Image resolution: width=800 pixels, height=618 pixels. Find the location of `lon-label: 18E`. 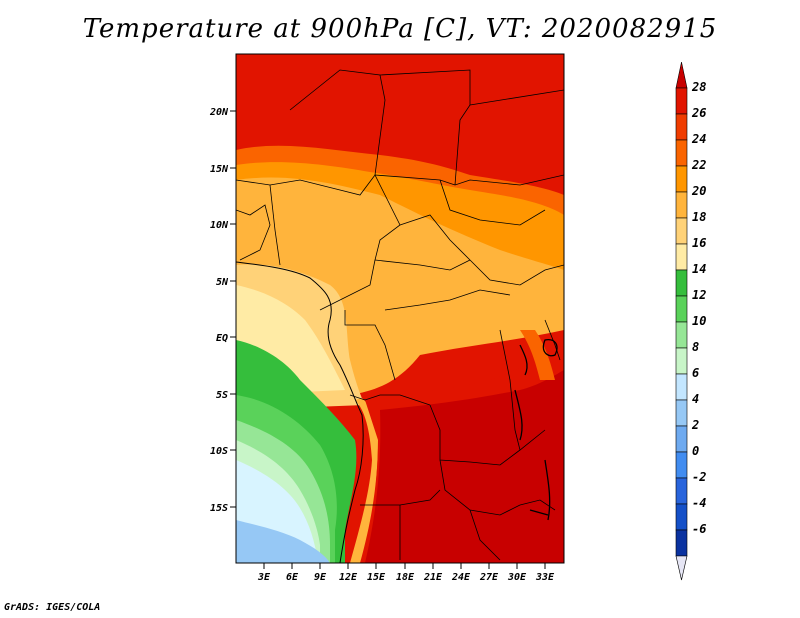

lon-label: 18E is located at coordinates (405, 577).